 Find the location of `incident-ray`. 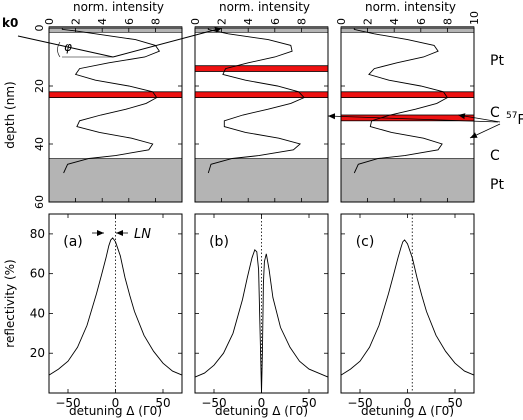

incident-ray is located at coordinates (65, 46).